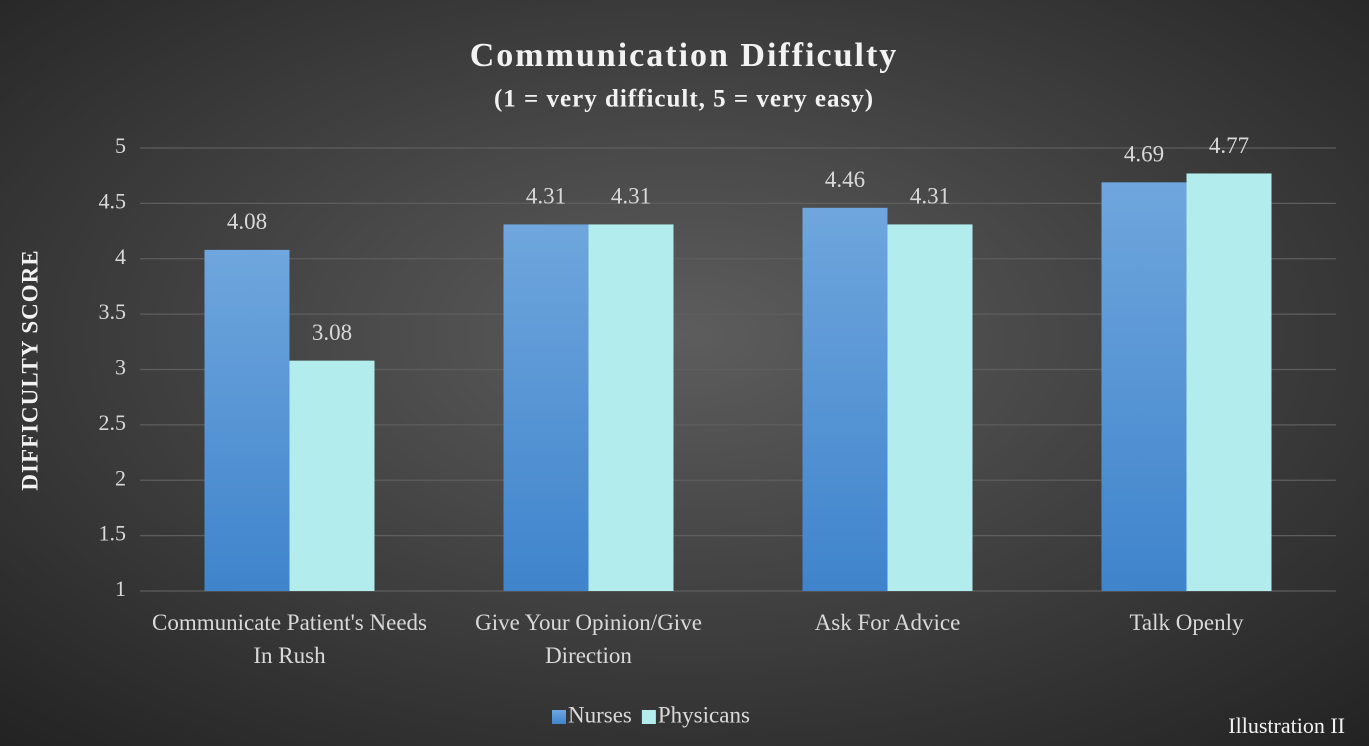 This screenshot has height=746, width=1369. What do you see at coordinates (113, 200) in the screenshot?
I see `y-tick-label: 4.5` at bounding box center [113, 200].